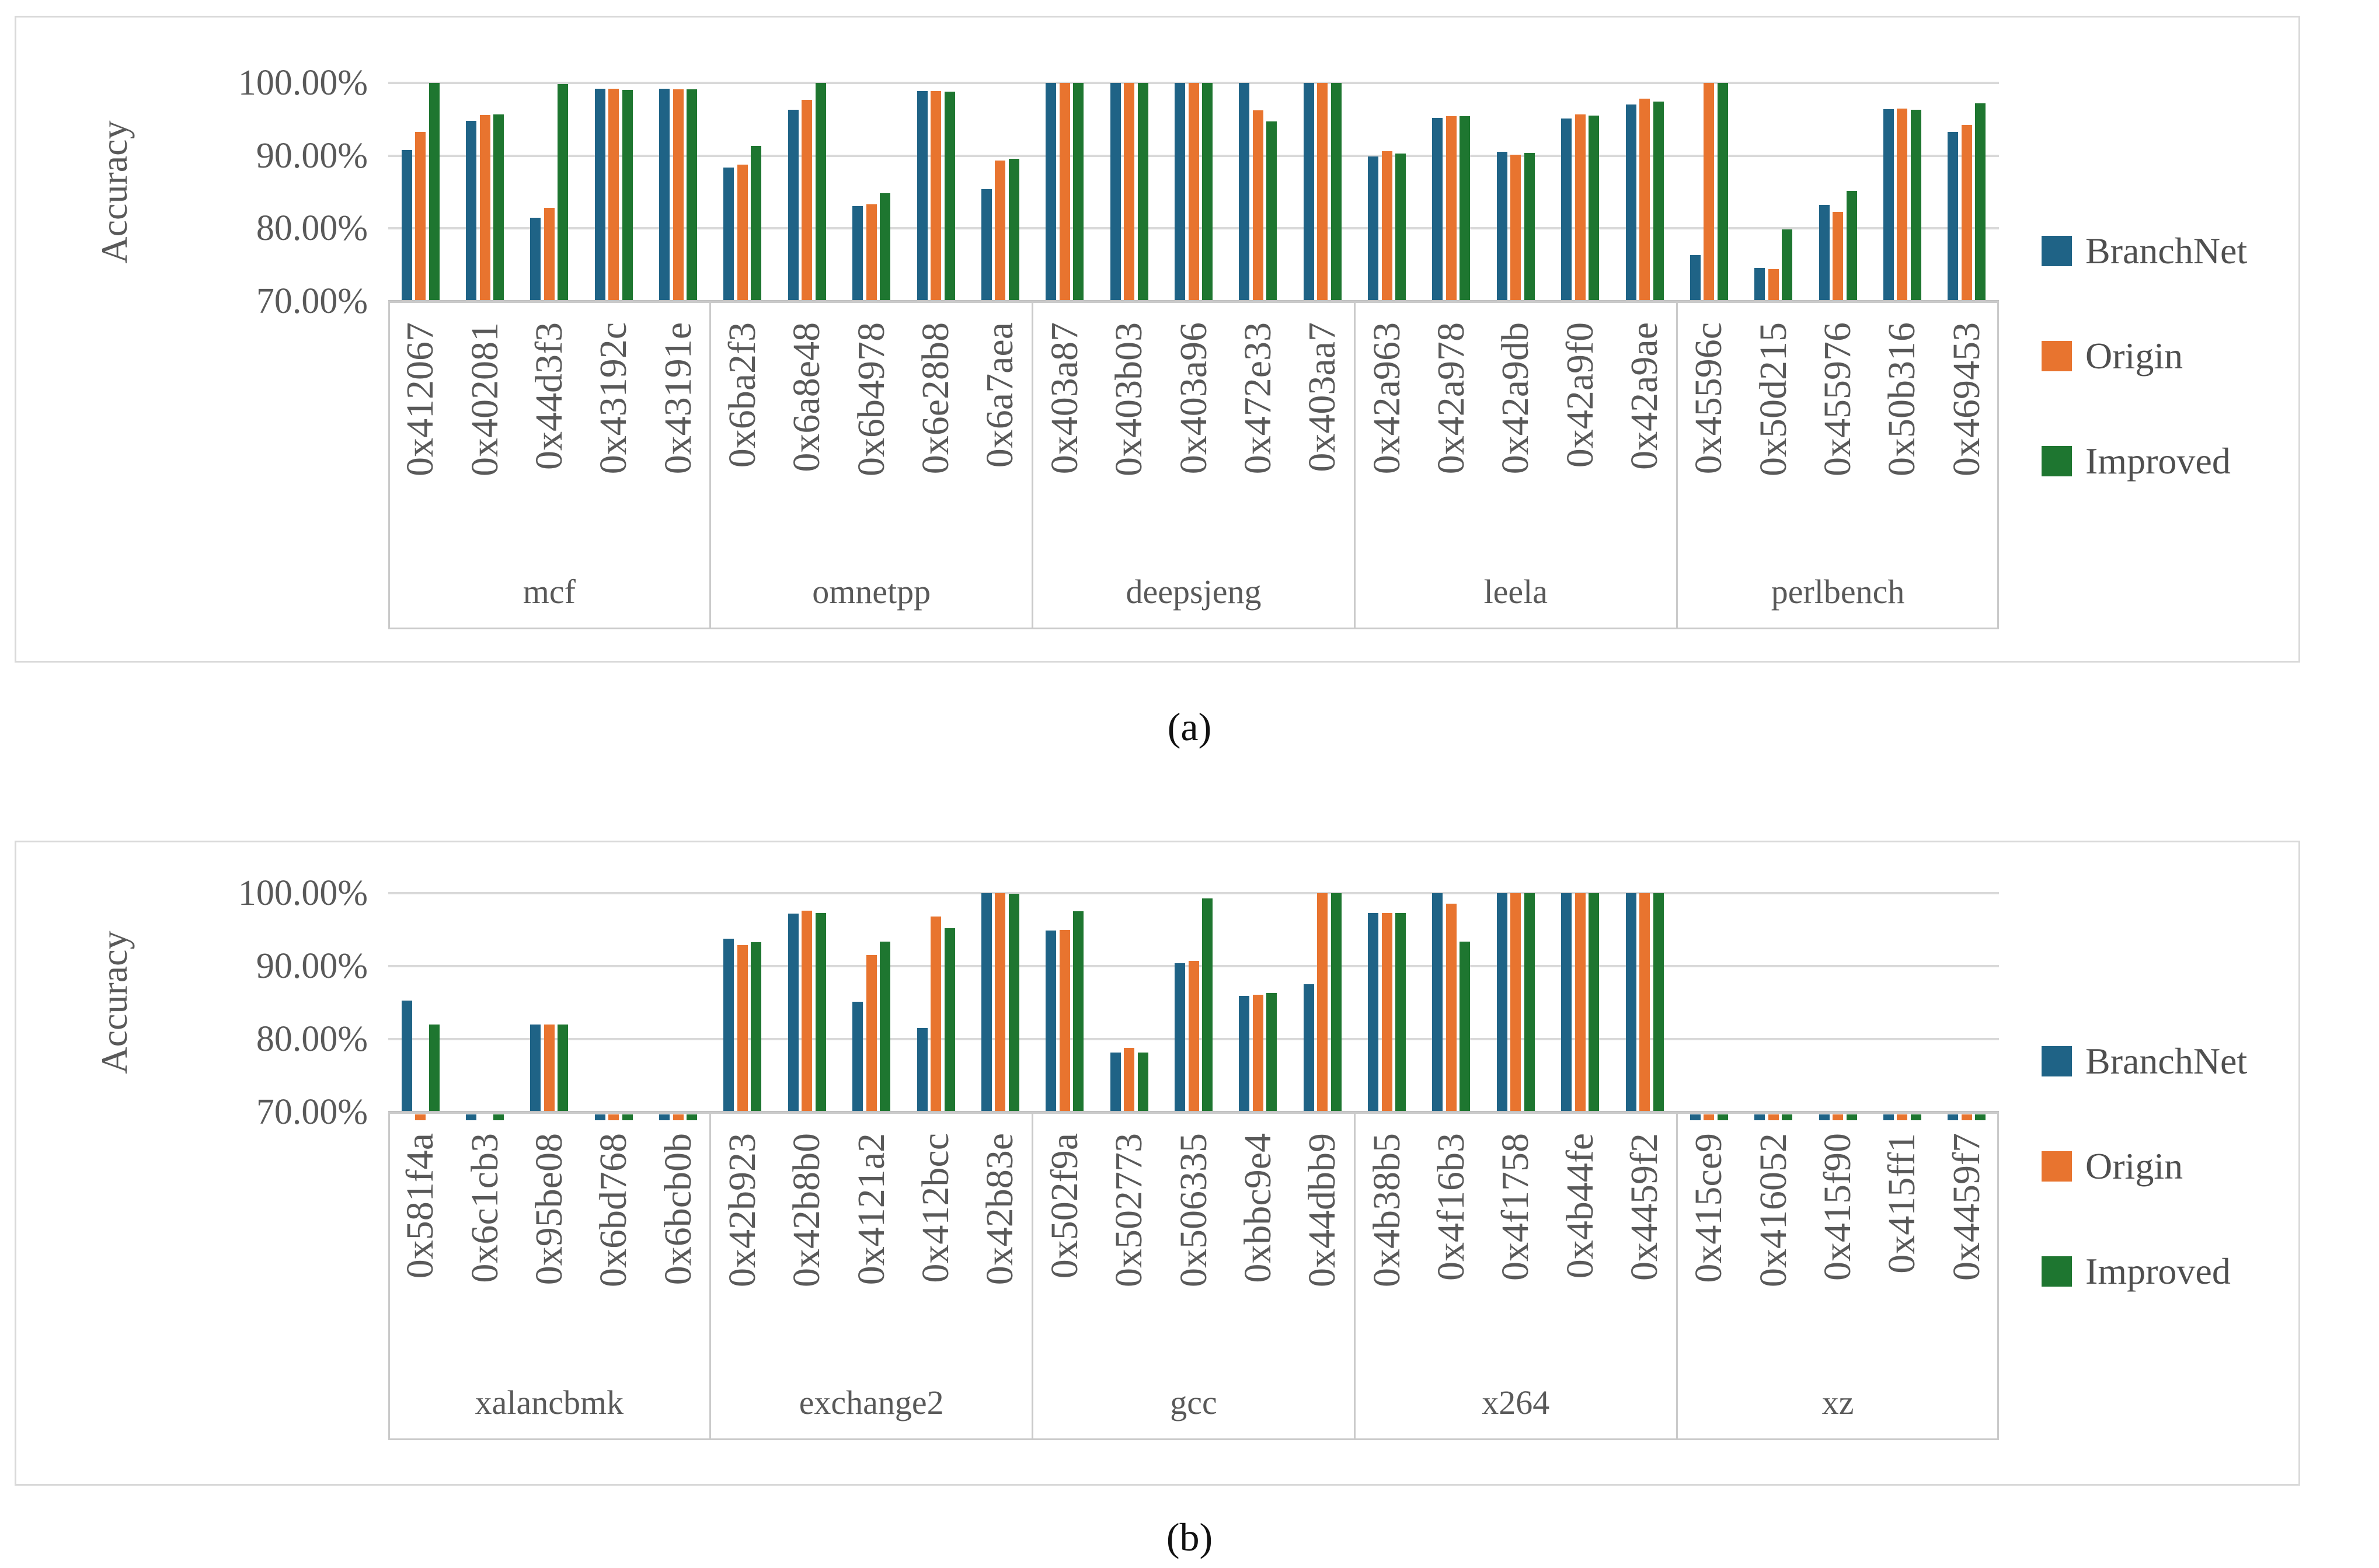 The image size is (2379, 1568). What do you see at coordinates (1450, 398) in the screenshot?
I see `category-label-text: 0x42a978` at bounding box center [1450, 398].